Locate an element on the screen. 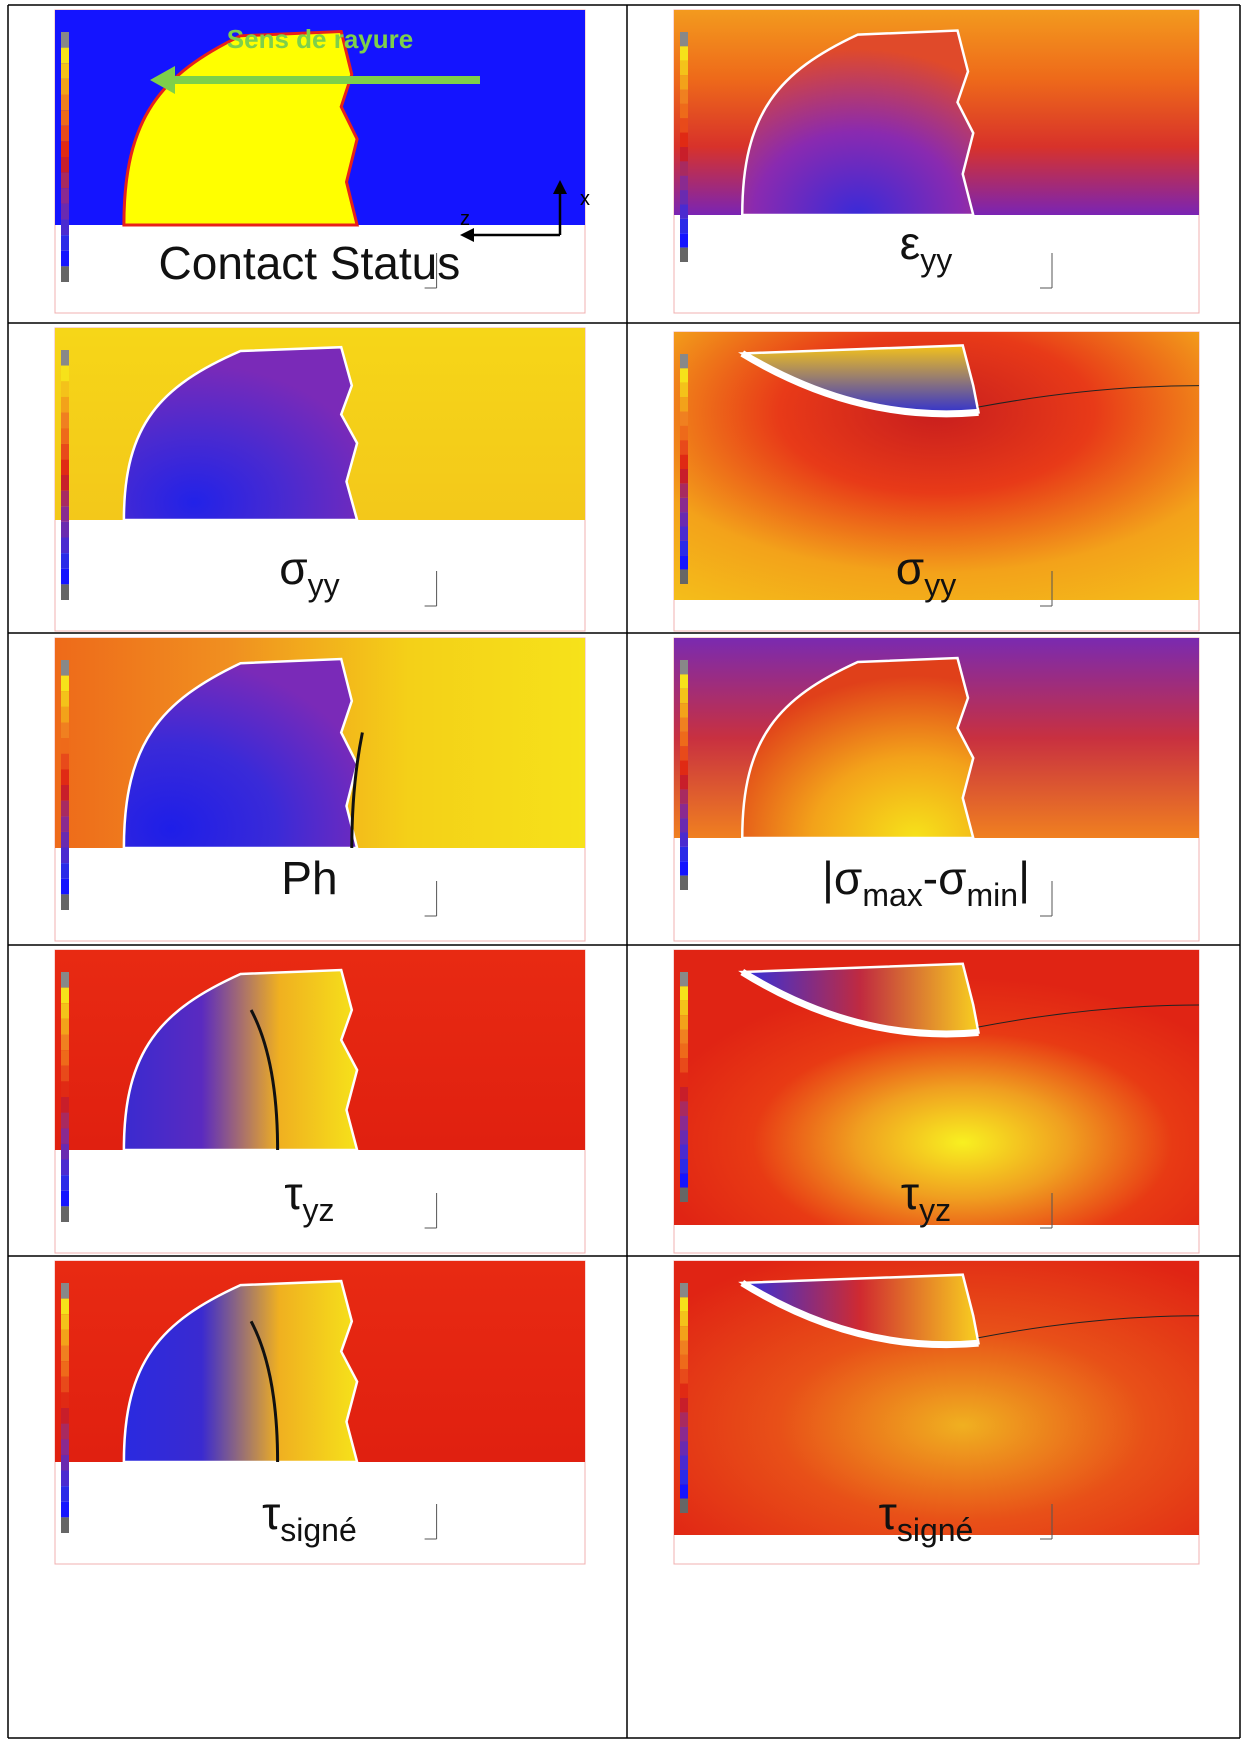  panel: Contact Status is located at coordinates (320, 161).